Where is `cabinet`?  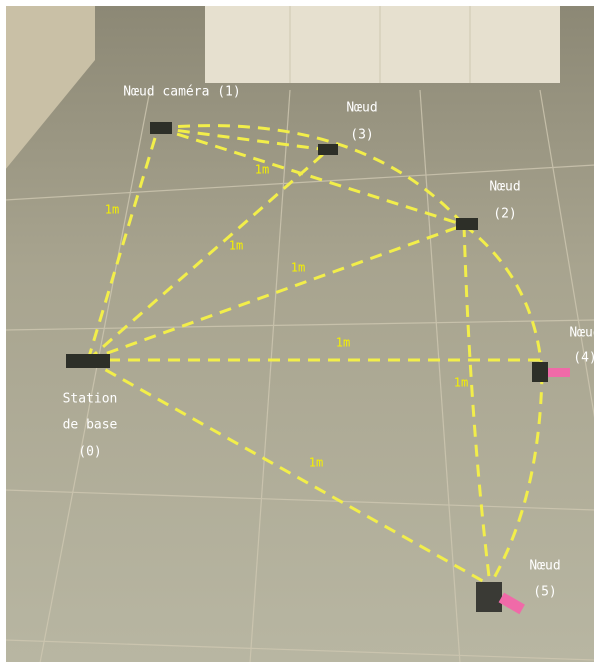
cabinet is located at coordinates (382, 44).